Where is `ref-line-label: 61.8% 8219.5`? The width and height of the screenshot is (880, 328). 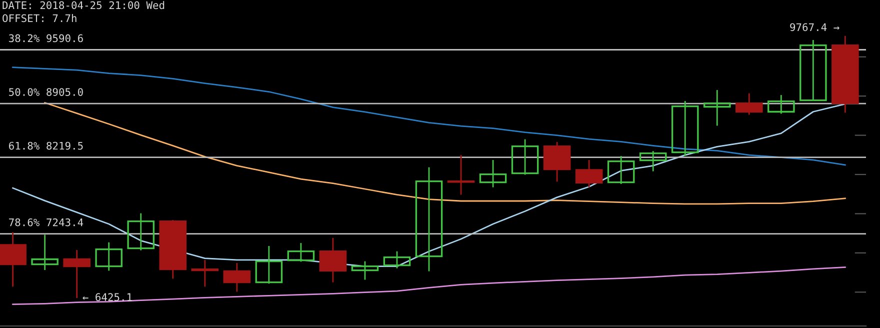
ref-line-label: 61.8% 8219.5 is located at coordinates (46, 146).